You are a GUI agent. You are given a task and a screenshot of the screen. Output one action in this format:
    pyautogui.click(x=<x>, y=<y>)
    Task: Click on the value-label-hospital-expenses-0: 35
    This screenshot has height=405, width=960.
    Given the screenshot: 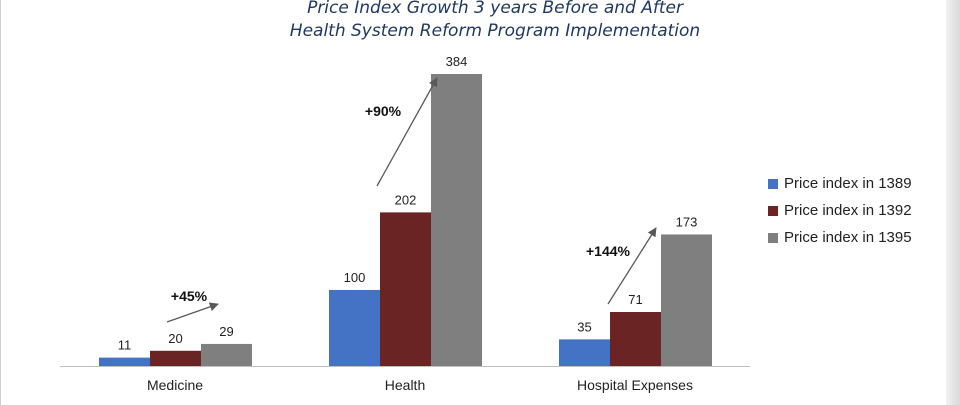 What is the action you would take?
    pyautogui.click(x=584, y=326)
    